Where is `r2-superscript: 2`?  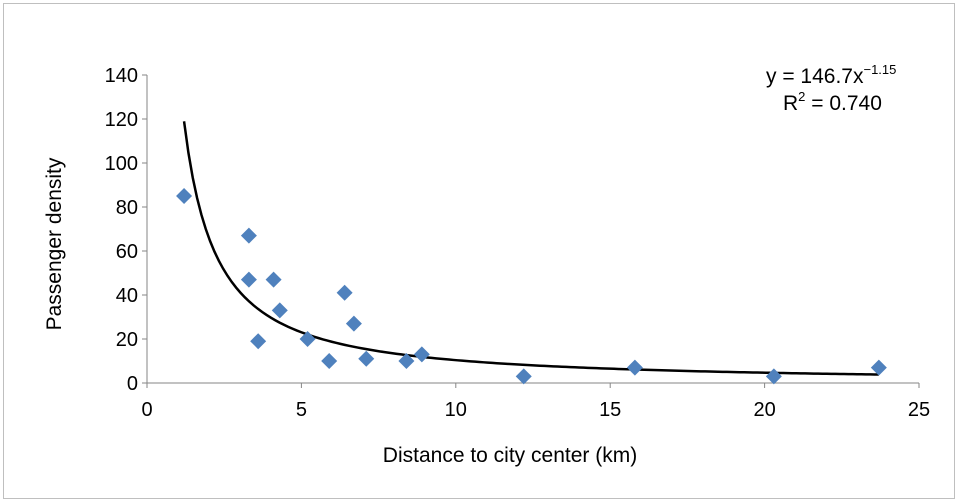
r2-superscript: 2 is located at coordinates (801, 96).